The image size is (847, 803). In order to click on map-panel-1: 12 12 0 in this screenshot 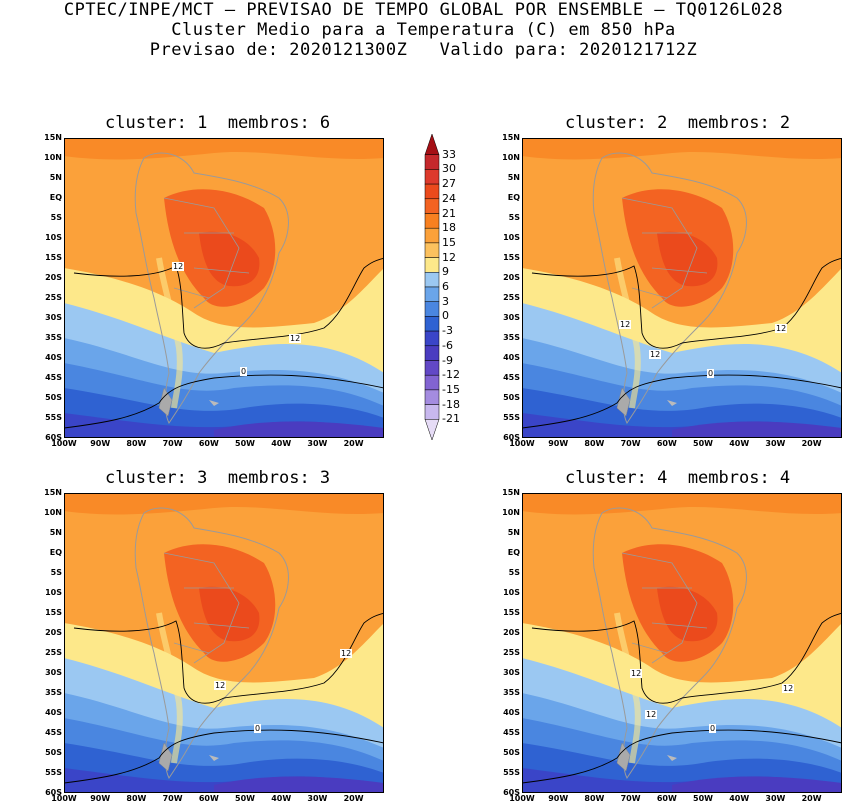, I will do `click(224, 288)`.